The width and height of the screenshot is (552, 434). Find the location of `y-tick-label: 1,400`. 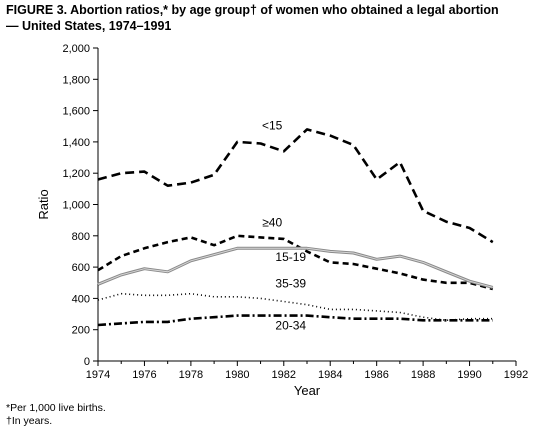

y-tick-label: 1,400 is located at coordinates (76, 143).